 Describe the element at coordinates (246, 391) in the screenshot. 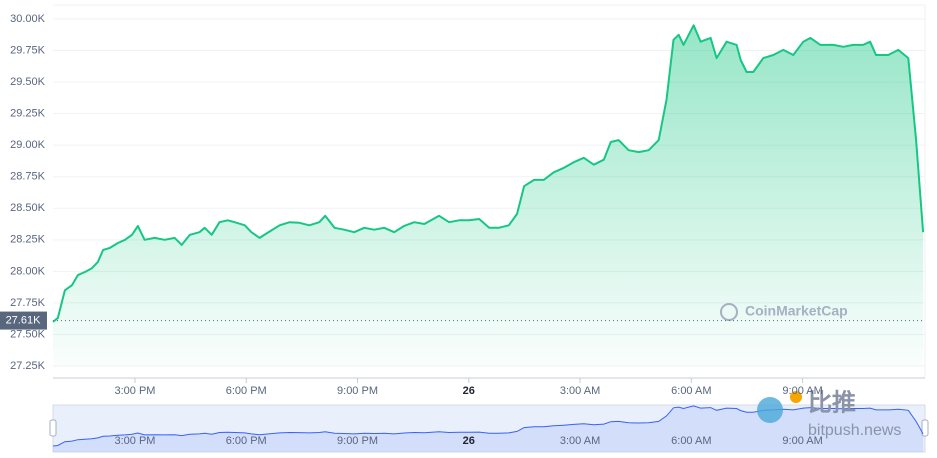

I see `x-tick-label: 6:00 PM` at that location.